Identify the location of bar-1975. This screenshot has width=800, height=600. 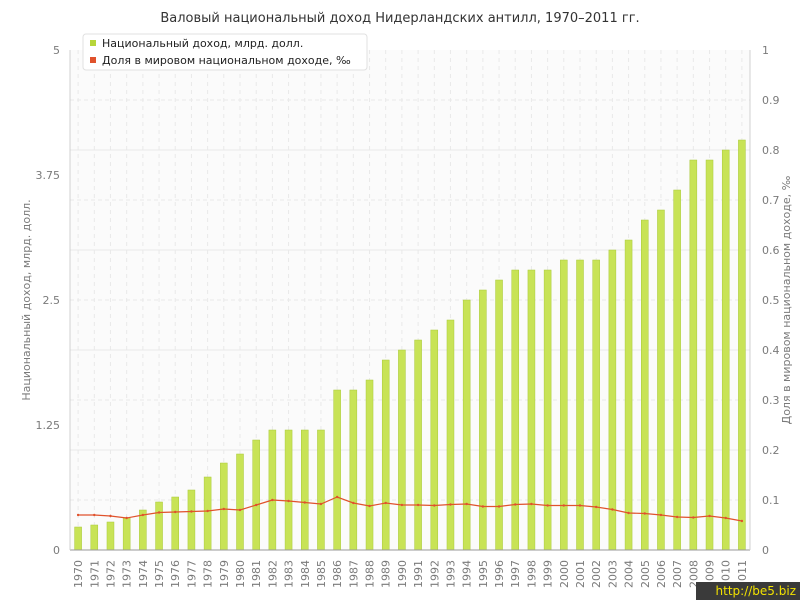
(159, 526).